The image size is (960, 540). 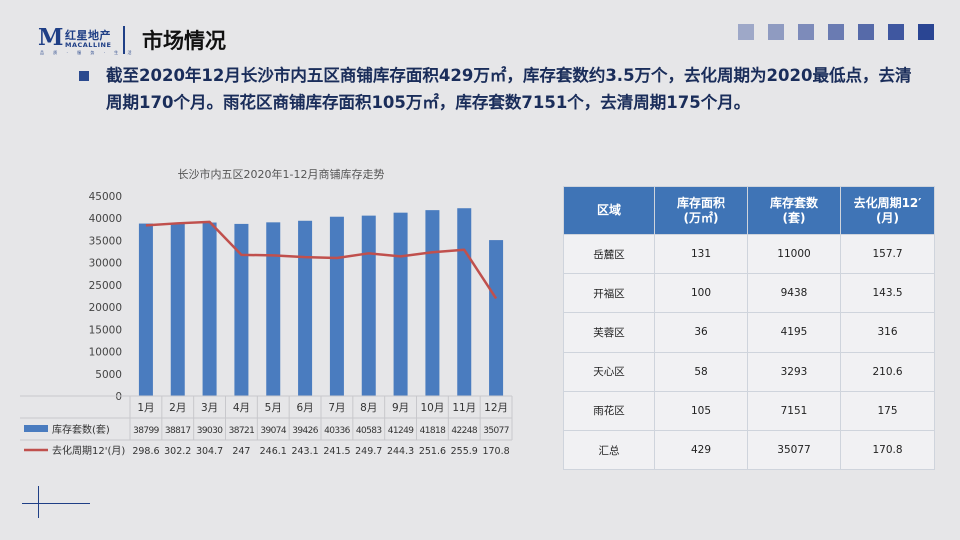 What do you see at coordinates (118, 397) in the screenshot?
I see `y-left-tick-label: 0` at bounding box center [118, 397].